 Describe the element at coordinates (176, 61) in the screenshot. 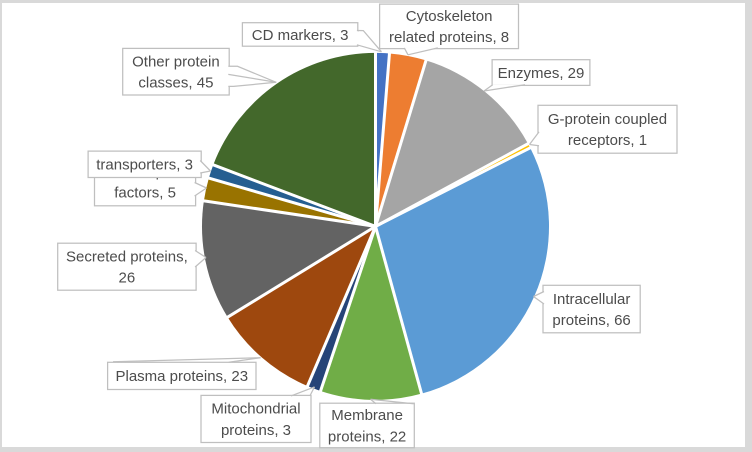

I see `svg-text: Other protein` at that location.